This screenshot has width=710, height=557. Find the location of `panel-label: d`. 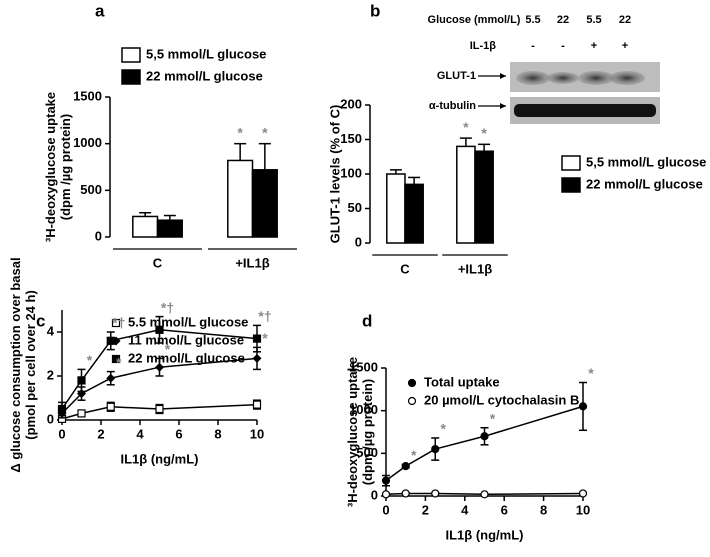

panel-label: d is located at coordinates (367, 320).